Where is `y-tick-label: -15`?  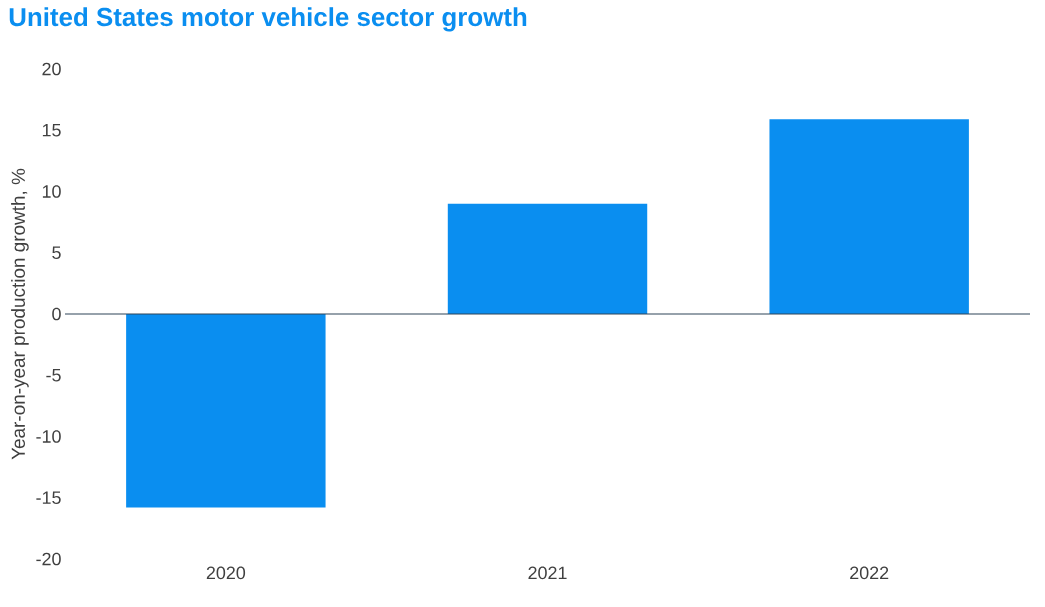 y-tick-label: -15 is located at coordinates (48, 497).